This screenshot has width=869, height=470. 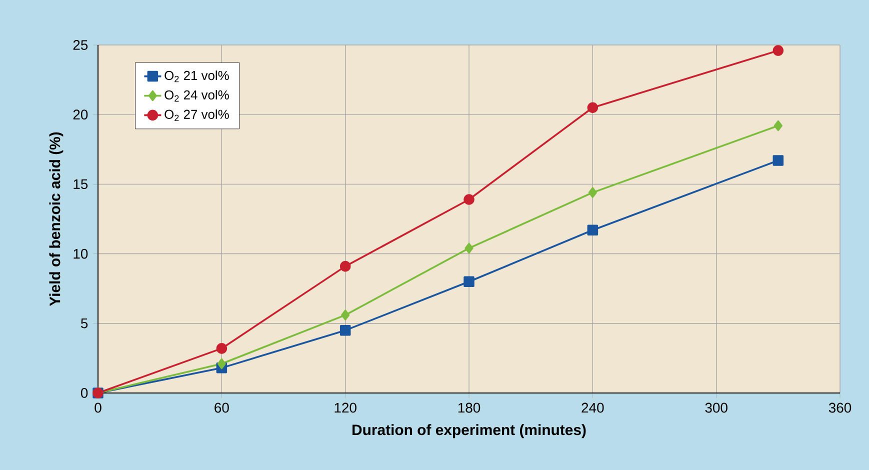 I want to click on x-tick-label: 300, so click(x=716, y=407).